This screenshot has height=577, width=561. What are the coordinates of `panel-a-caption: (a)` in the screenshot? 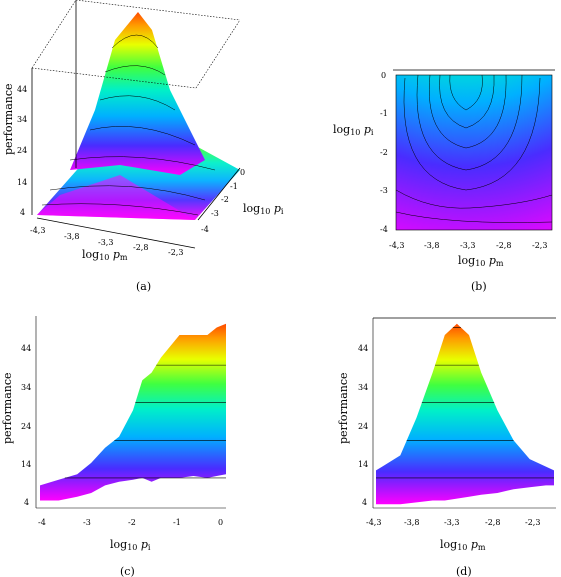 It's located at (143, 286).